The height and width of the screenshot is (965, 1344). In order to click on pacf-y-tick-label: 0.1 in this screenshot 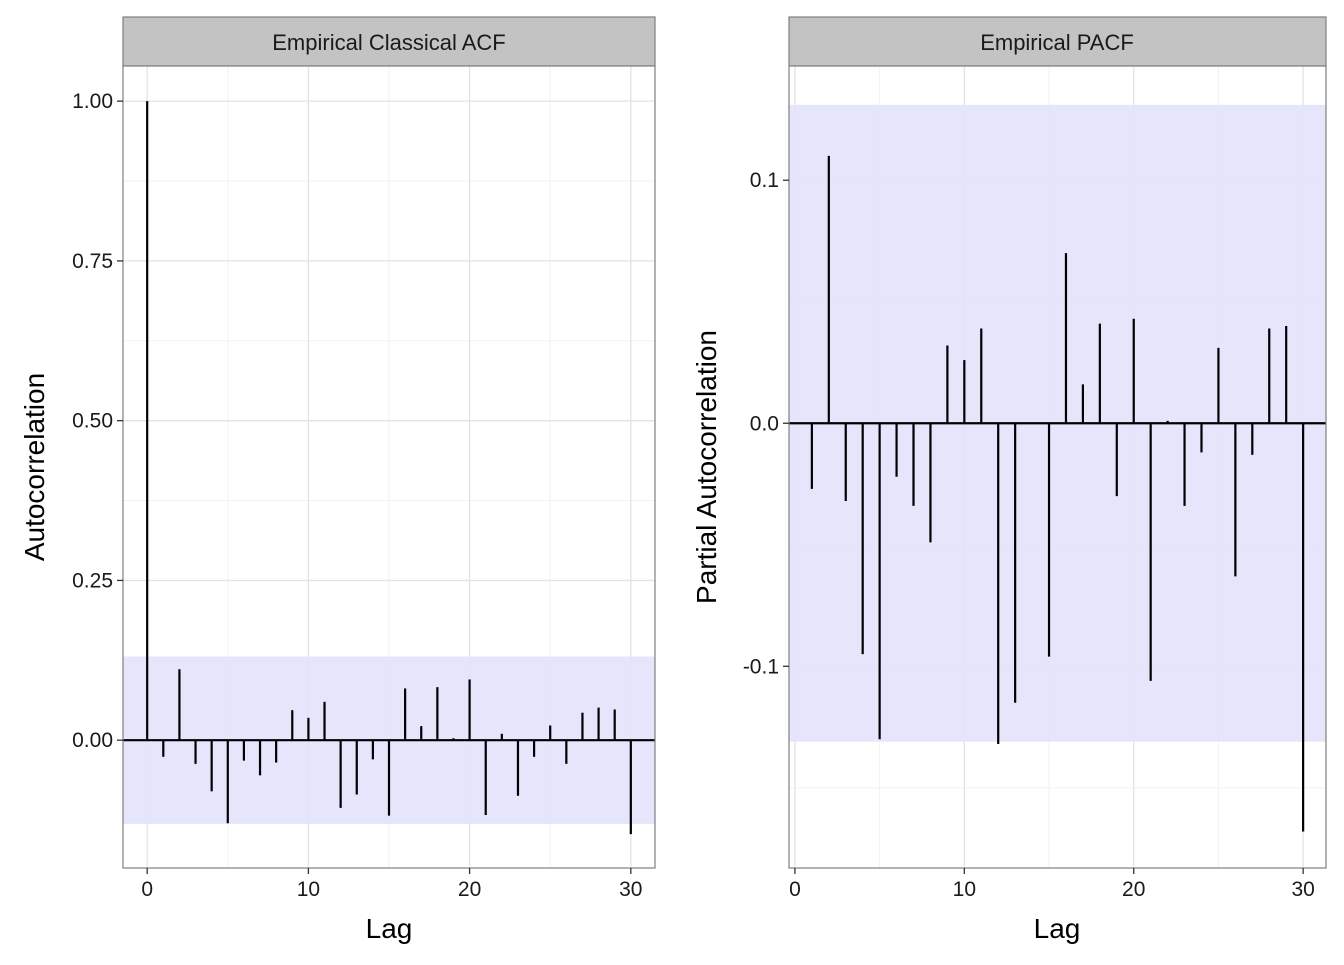, I will do `click(764, 180)`.